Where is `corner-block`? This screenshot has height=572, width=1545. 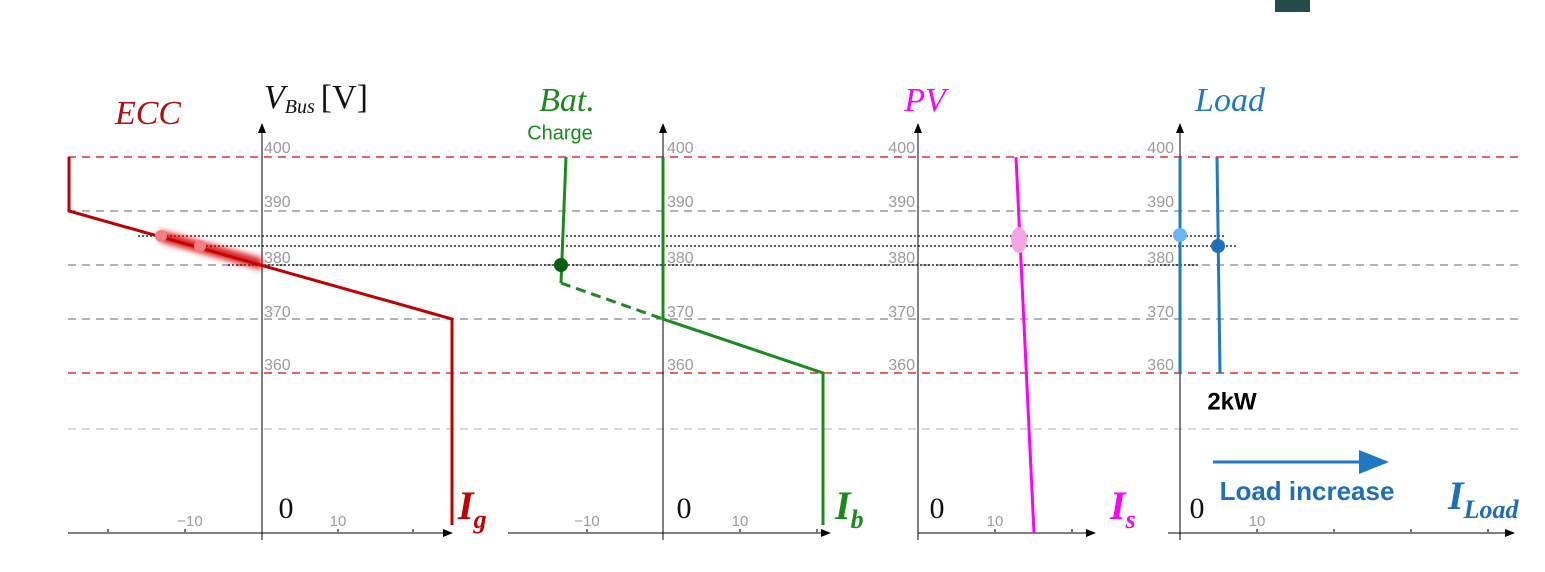 corner-block is located at coordinates (1292, 6).